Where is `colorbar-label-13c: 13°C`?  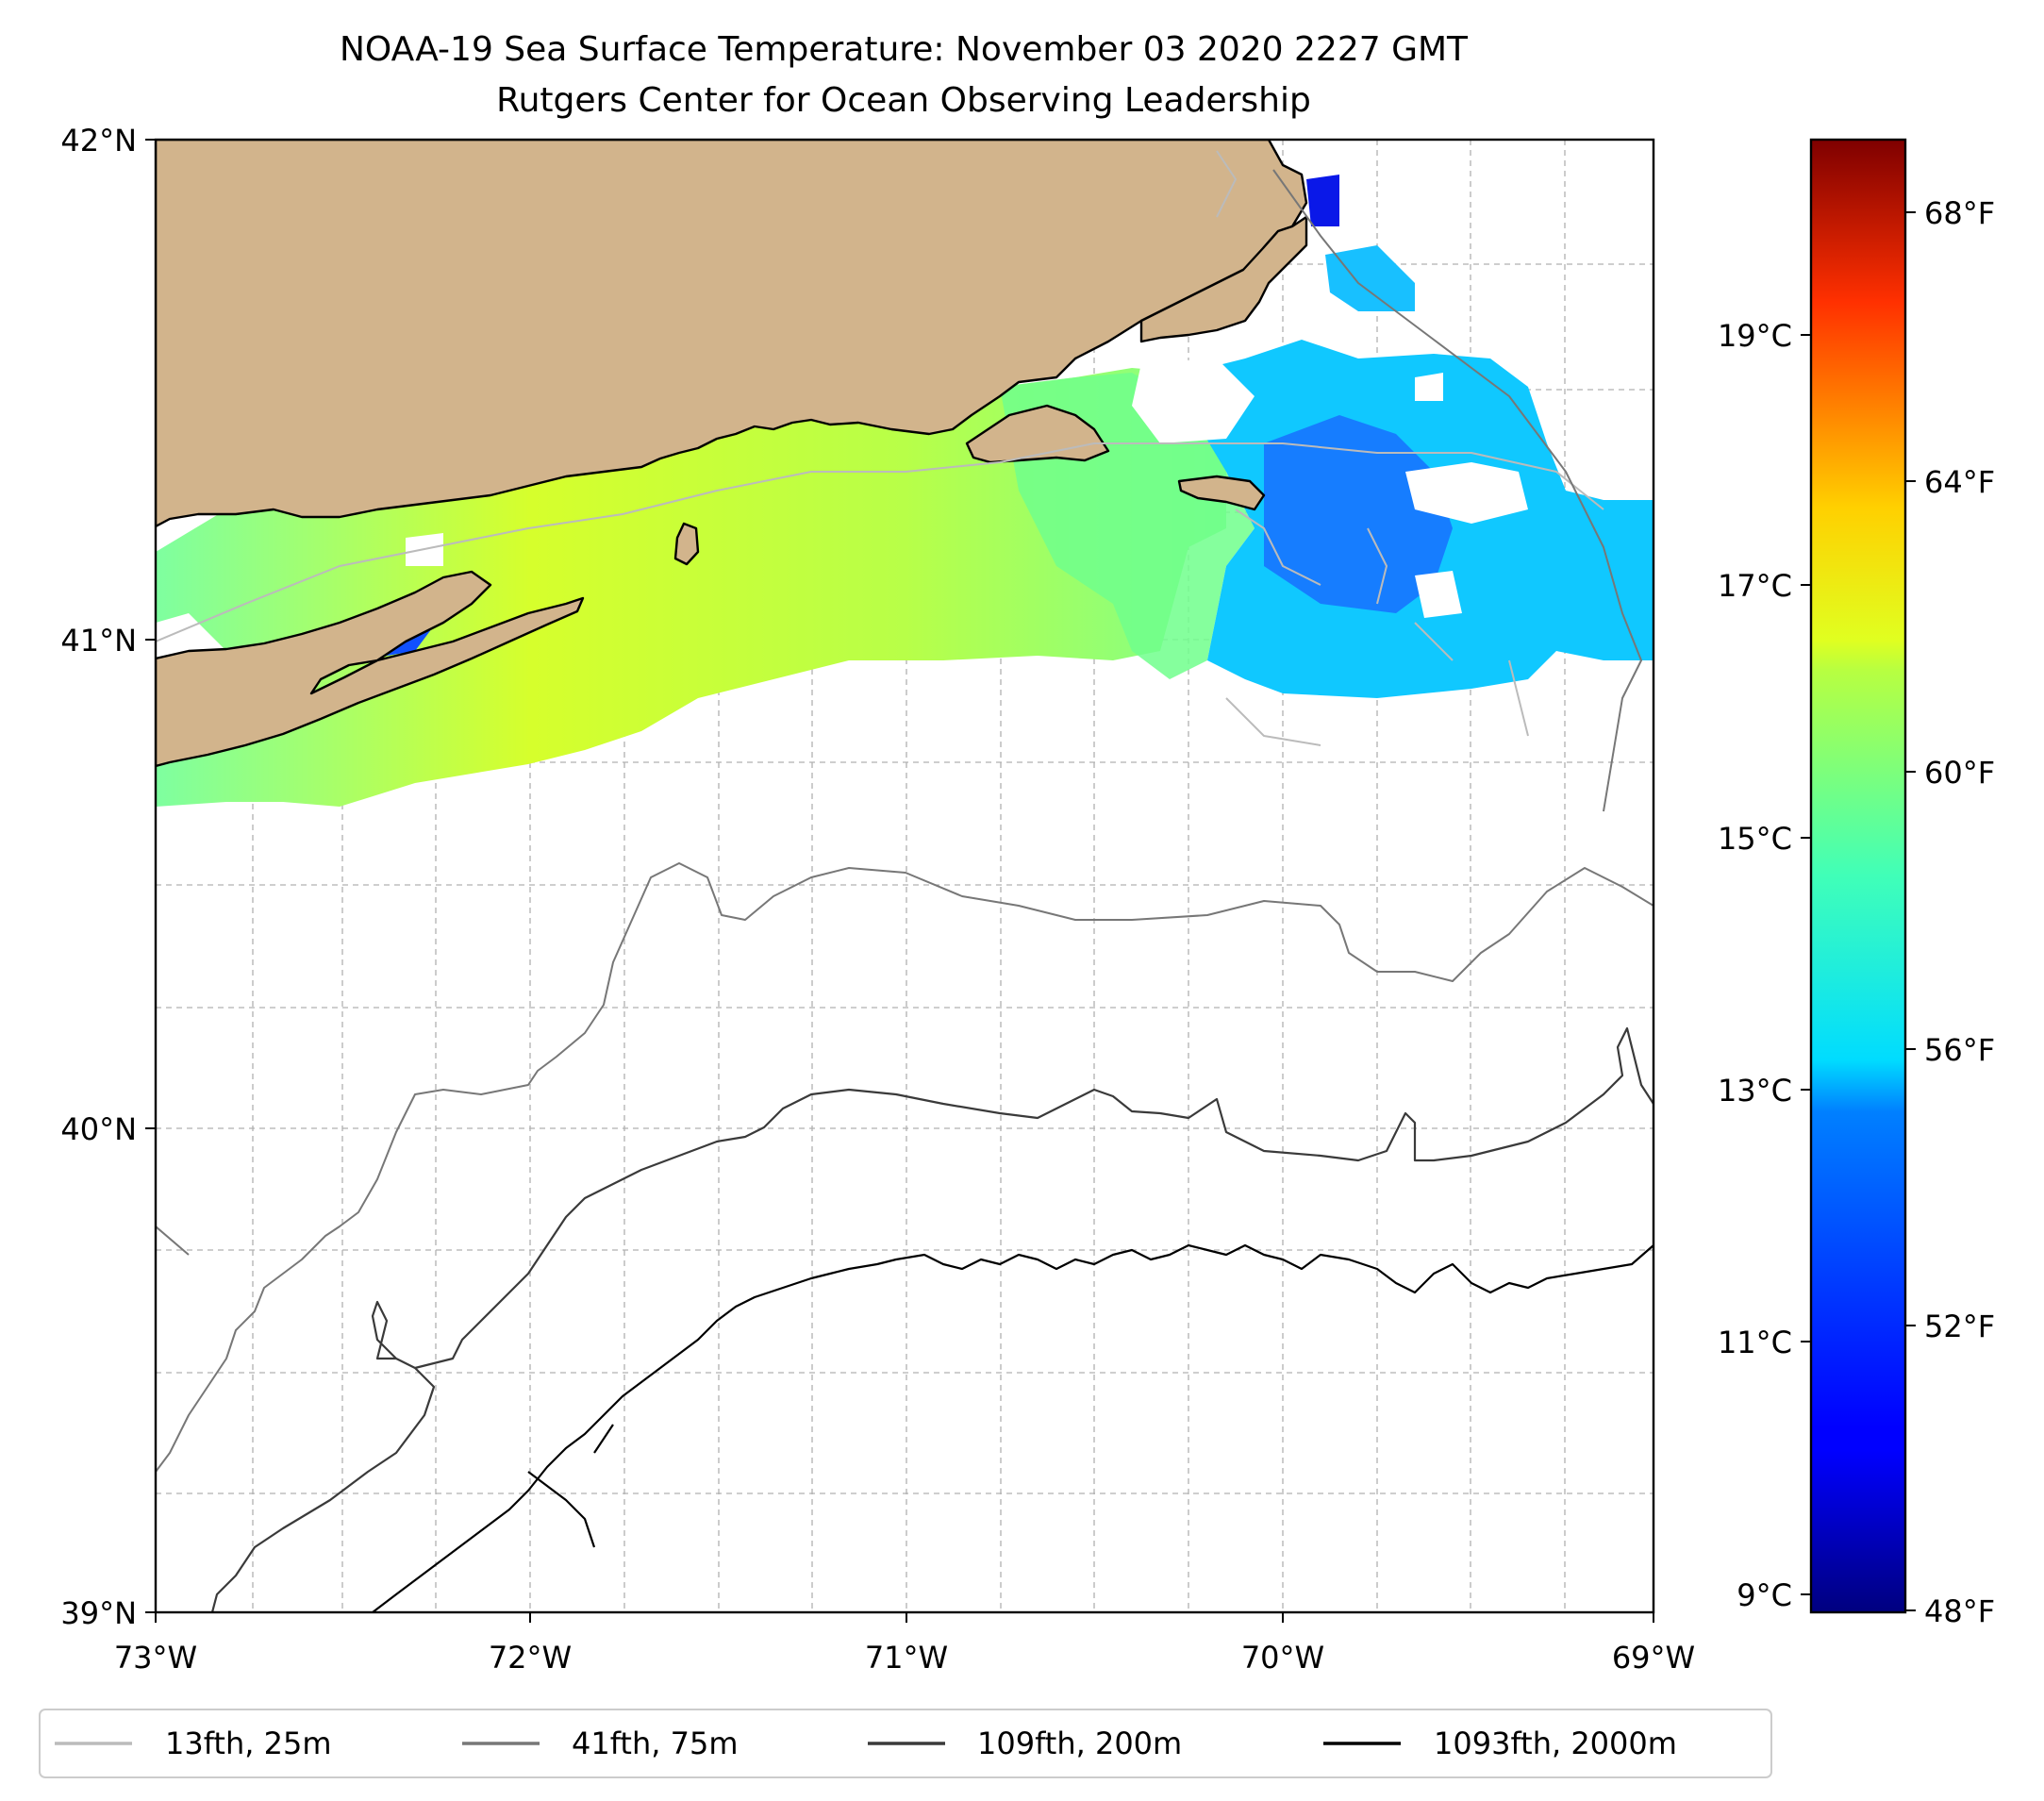 colorbar-label-13c: 13°C is located at coordinates (1755, 1091).